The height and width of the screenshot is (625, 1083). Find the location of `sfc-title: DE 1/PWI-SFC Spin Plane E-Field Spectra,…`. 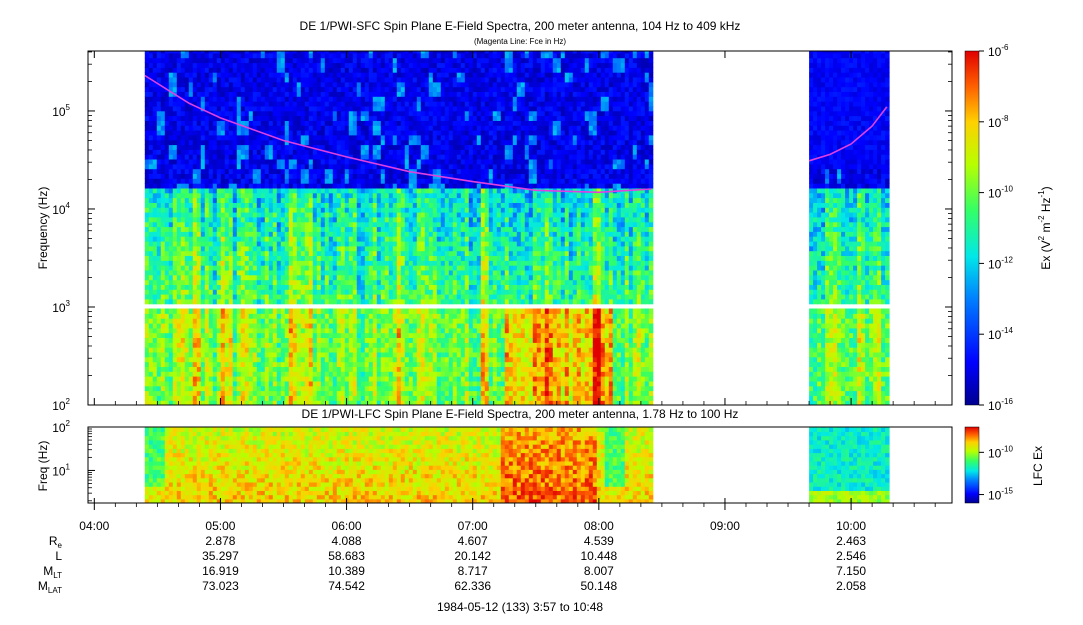

sfc-title: DE 1/PWI-SFC Spin Plane E-Field Spectra,… is located at coordinates (520, 26).